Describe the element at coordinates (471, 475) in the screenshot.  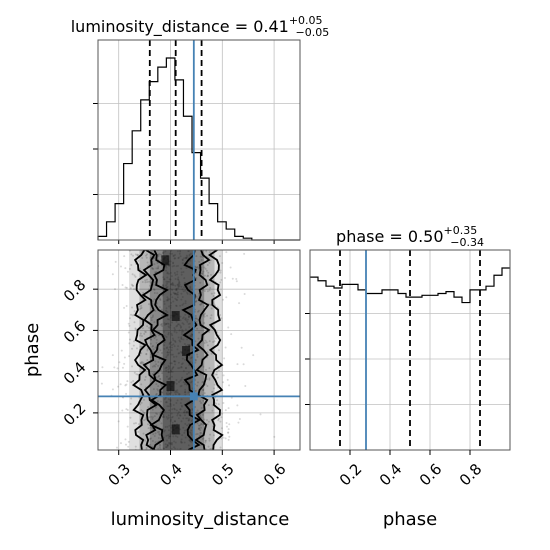
I see `x-tick-label: 0.8` at that location.